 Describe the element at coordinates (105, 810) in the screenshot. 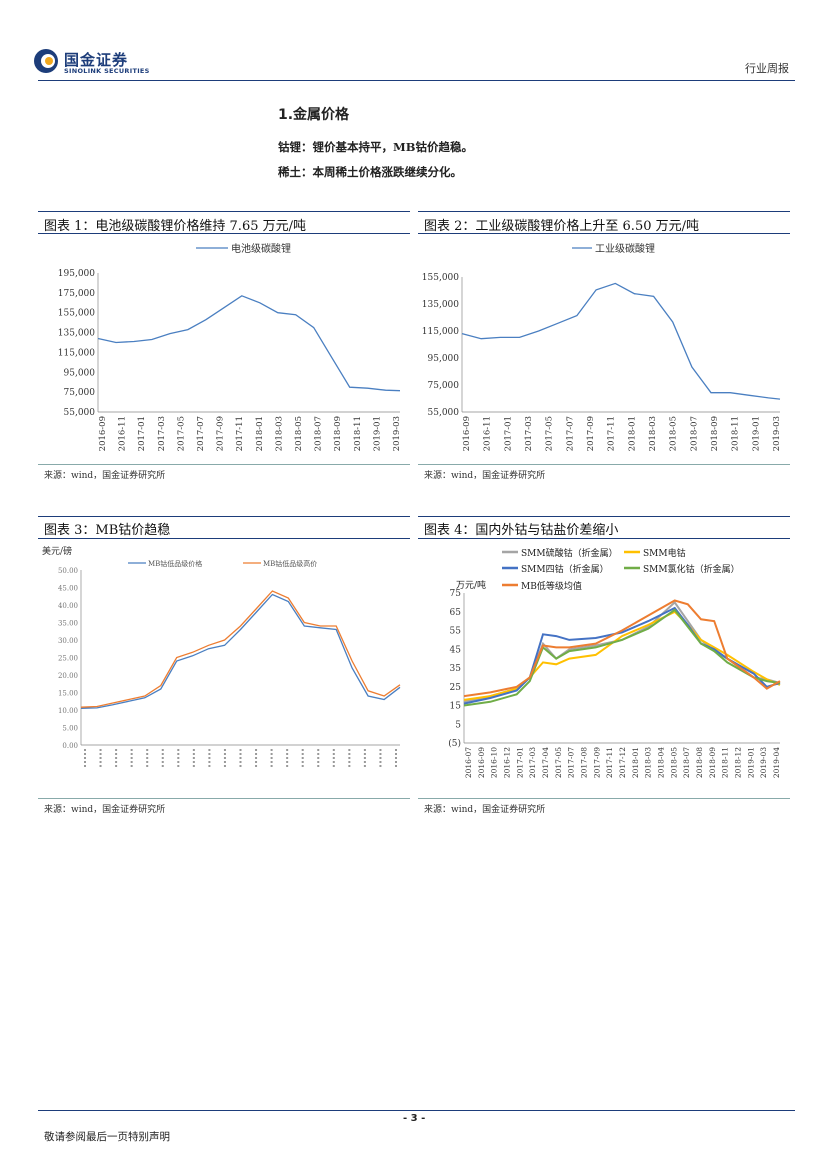

I see `chart3-source: 来源：wind，国金证券研究所` at that location.